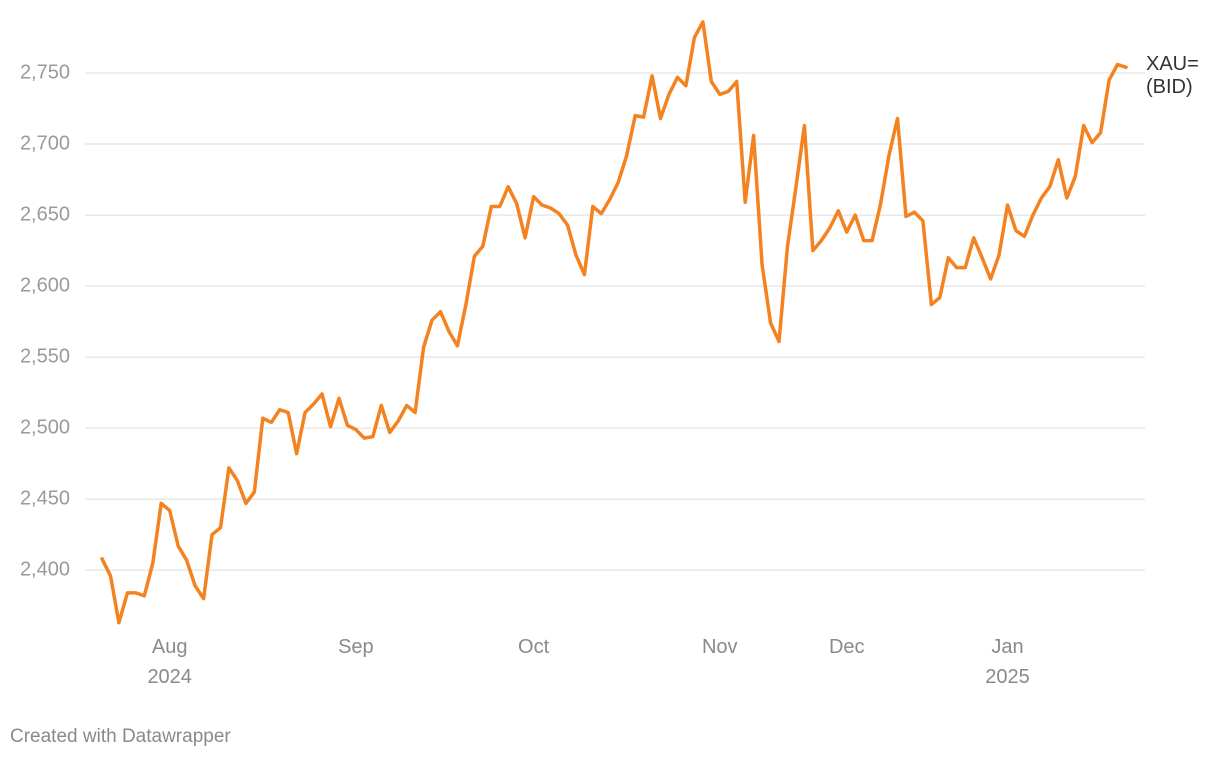 The width and height of the screenshot is (1220, 760). What do you see at coordinates (45, 356) in the screenshot?
I see `y-tick-label: 2,550` at bounding box center [45, 356].